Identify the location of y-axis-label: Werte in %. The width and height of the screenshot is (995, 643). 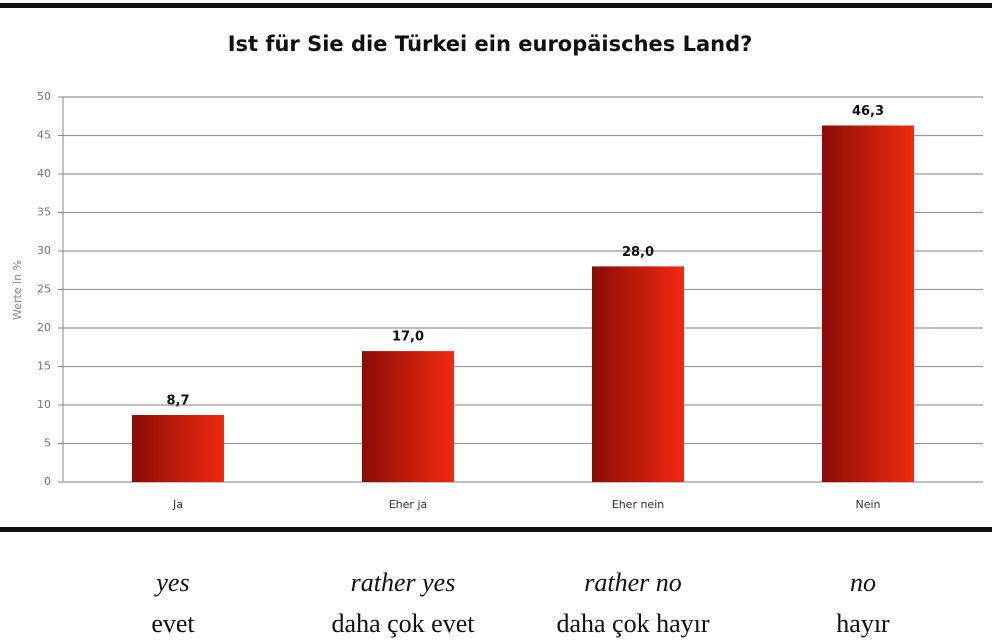
(17, 290).